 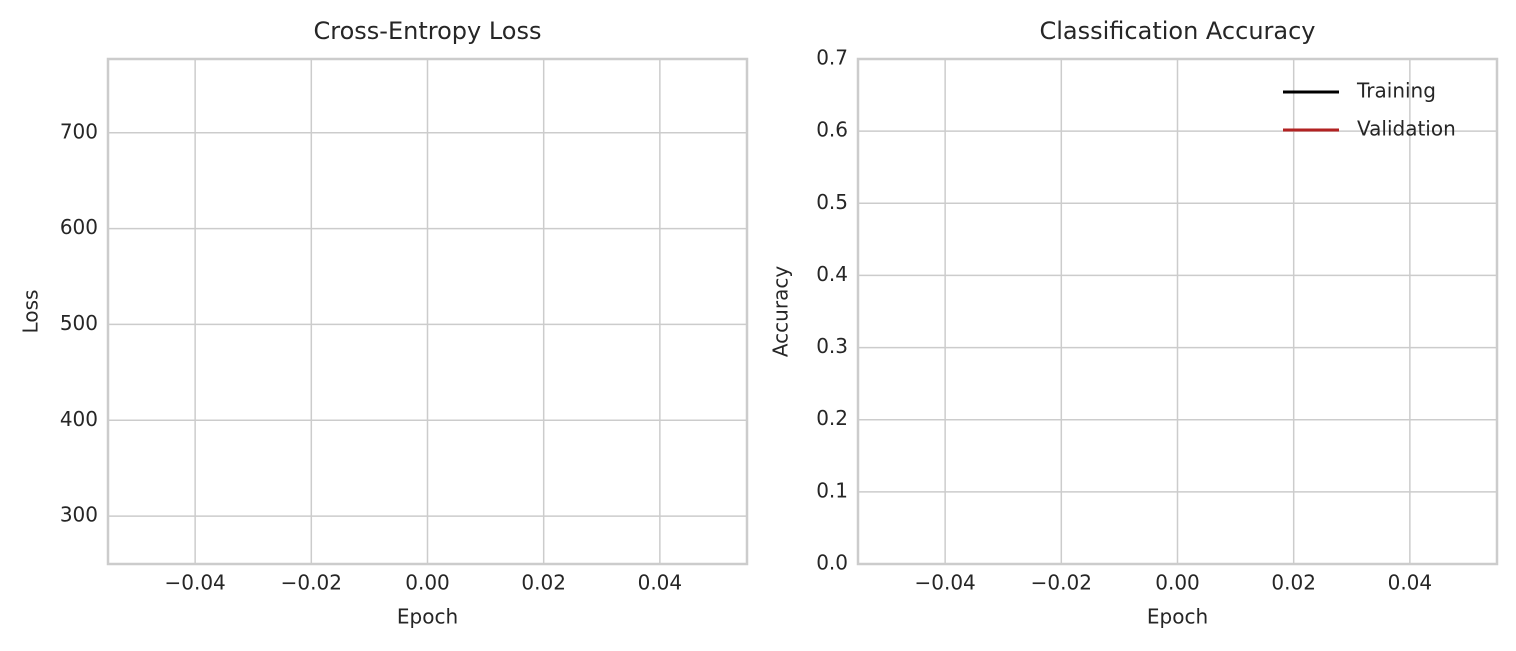 What do you see at coordinates (832, 202) in the screenshot?
I see `y-tick-label: 0.5` at bounding box center [832, 202].